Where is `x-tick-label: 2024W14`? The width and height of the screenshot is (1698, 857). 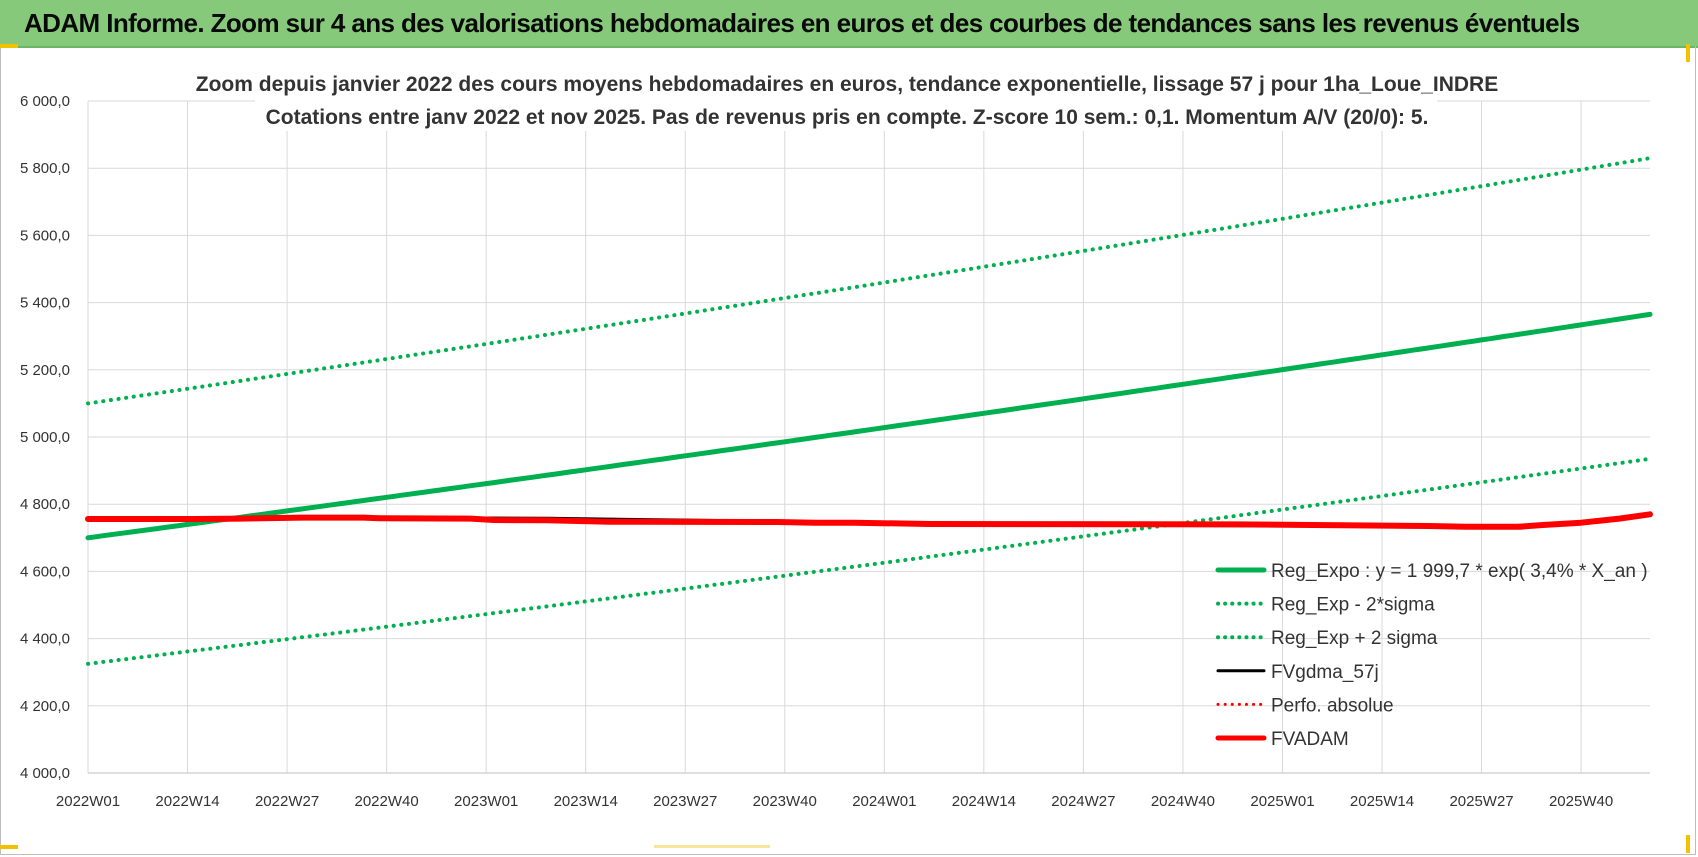
x-tick-label: 2024W14 is located at coordinates (984, 801).